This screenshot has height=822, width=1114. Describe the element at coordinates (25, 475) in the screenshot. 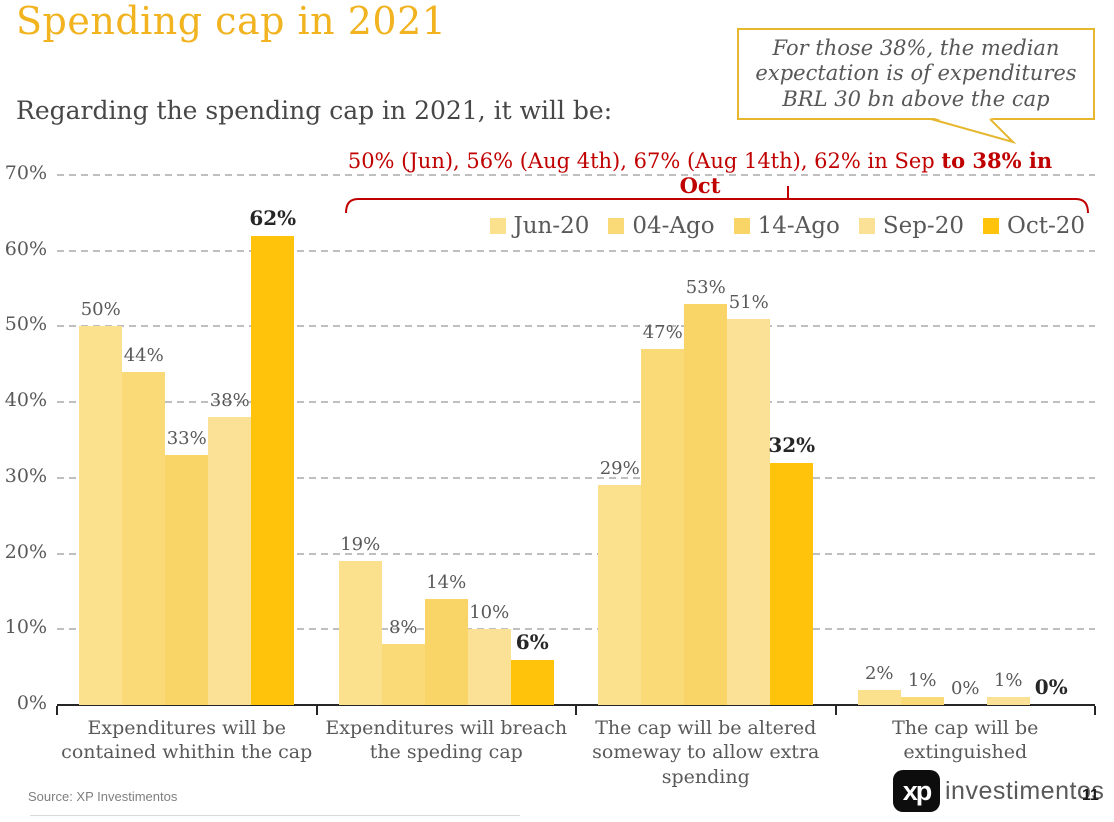

I see `y-axis-tick-label: 30%` at that location.